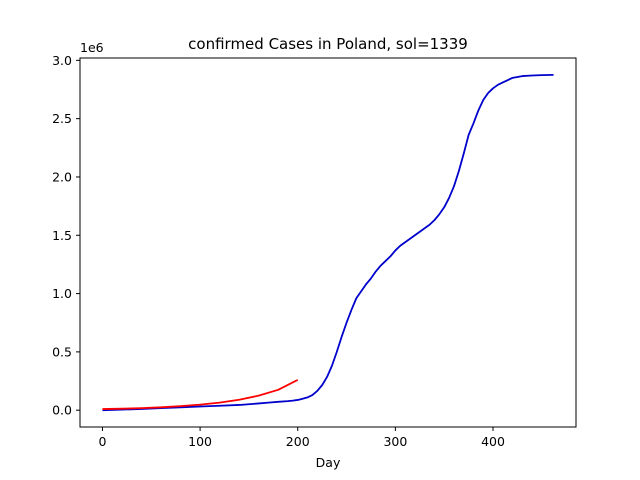 The width and height of the screenshot is (640, 480). Describe the element at coordinates (62, 235) in the screenshot. I see `y-tick-label: 1.5` at that location.